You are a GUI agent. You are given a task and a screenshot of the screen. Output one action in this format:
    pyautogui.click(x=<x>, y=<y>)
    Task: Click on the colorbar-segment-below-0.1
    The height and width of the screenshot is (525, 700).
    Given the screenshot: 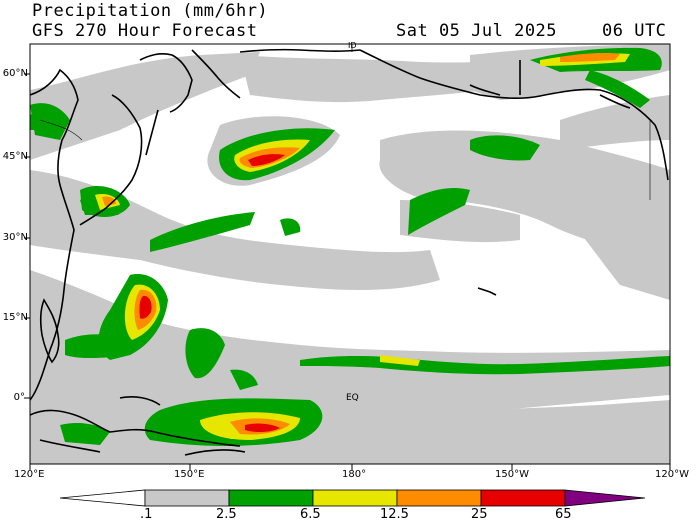 What is the action you would take?
    pyautogui.click(x=102, y=498)
    